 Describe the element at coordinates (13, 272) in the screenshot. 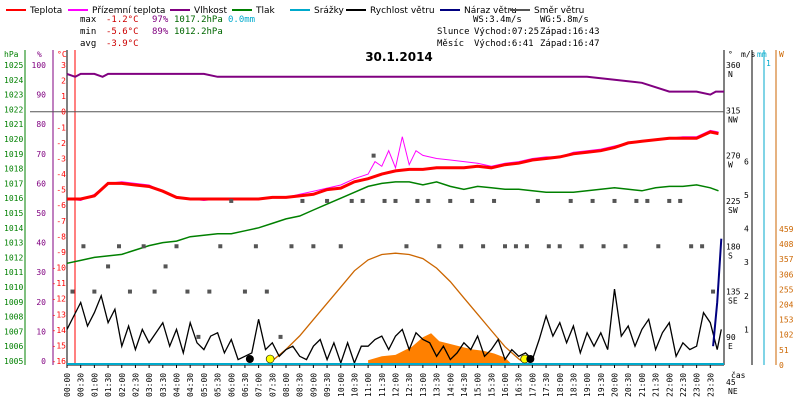

I see `pressure-tick: 1011` at that location.